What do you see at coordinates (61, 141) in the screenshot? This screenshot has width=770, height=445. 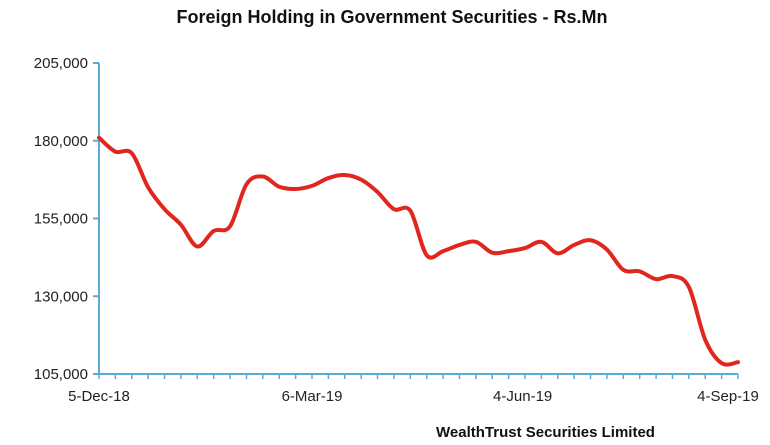 I see `y-tick-label: 180,000` at bounding box center [61, 141].